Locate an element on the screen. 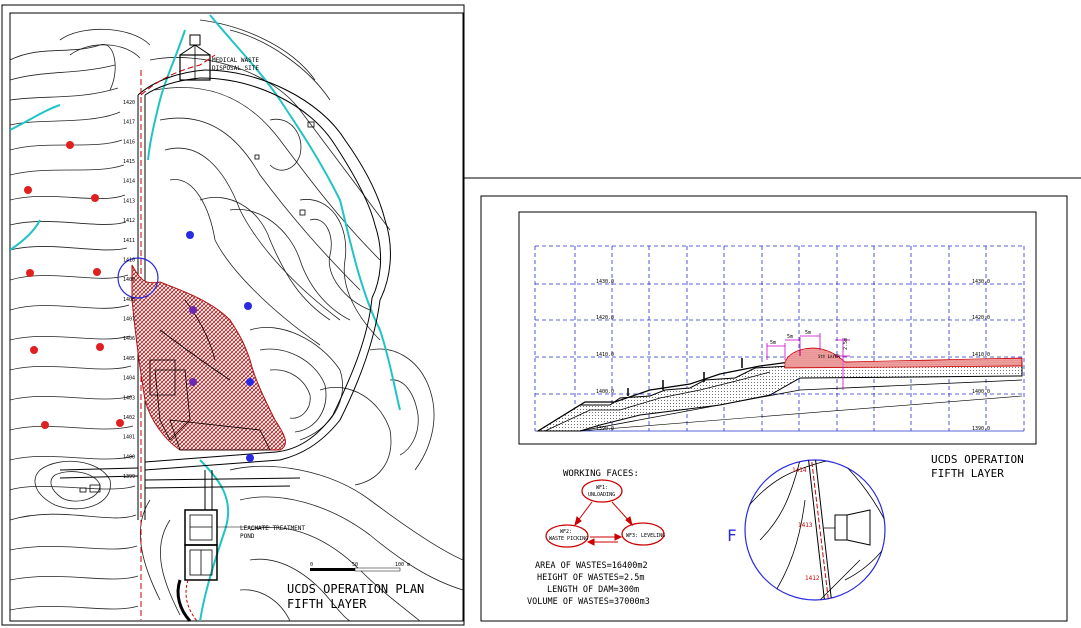  wf3-ellipse is located at coordinates (643, 534).